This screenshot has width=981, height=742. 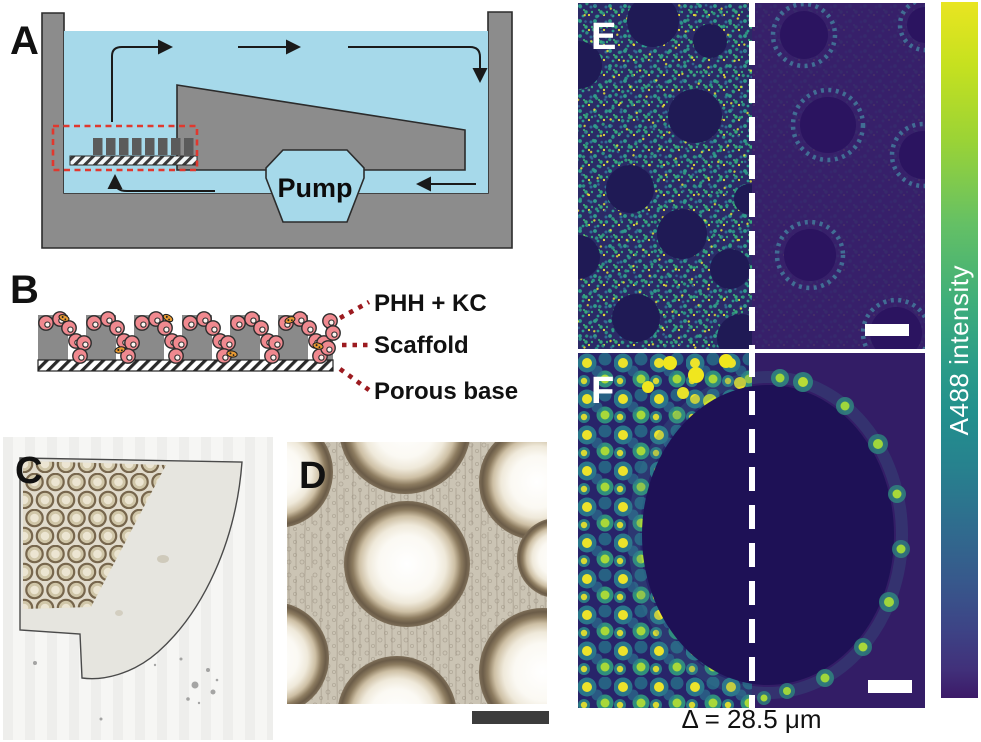 I want to click on scale-bar-d, so click(x=510, y=717).